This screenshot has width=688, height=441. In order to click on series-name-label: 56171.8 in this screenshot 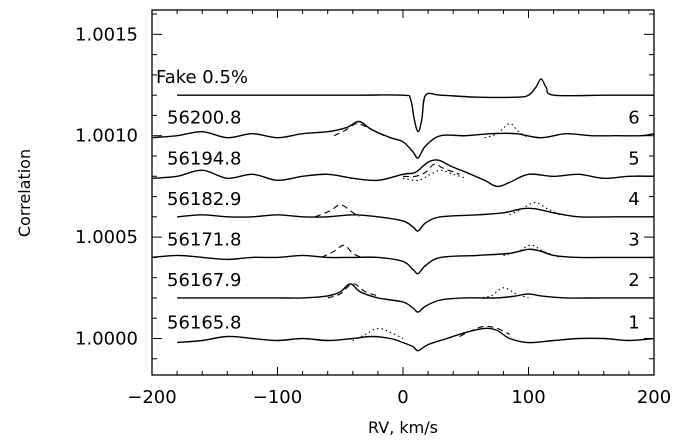, I will do `click(204, 239)`.